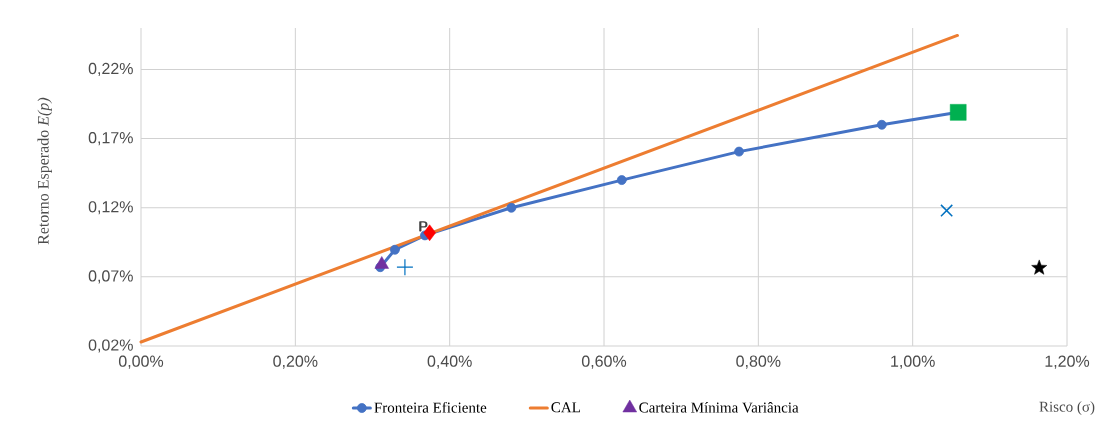 Image resolution: width=1107 pixels, height=421 pixels. What do you see at coordinates (110, 139) in the screenshot?
I see `y-tick-label: 0,17%` at bounding box center [110, 139].